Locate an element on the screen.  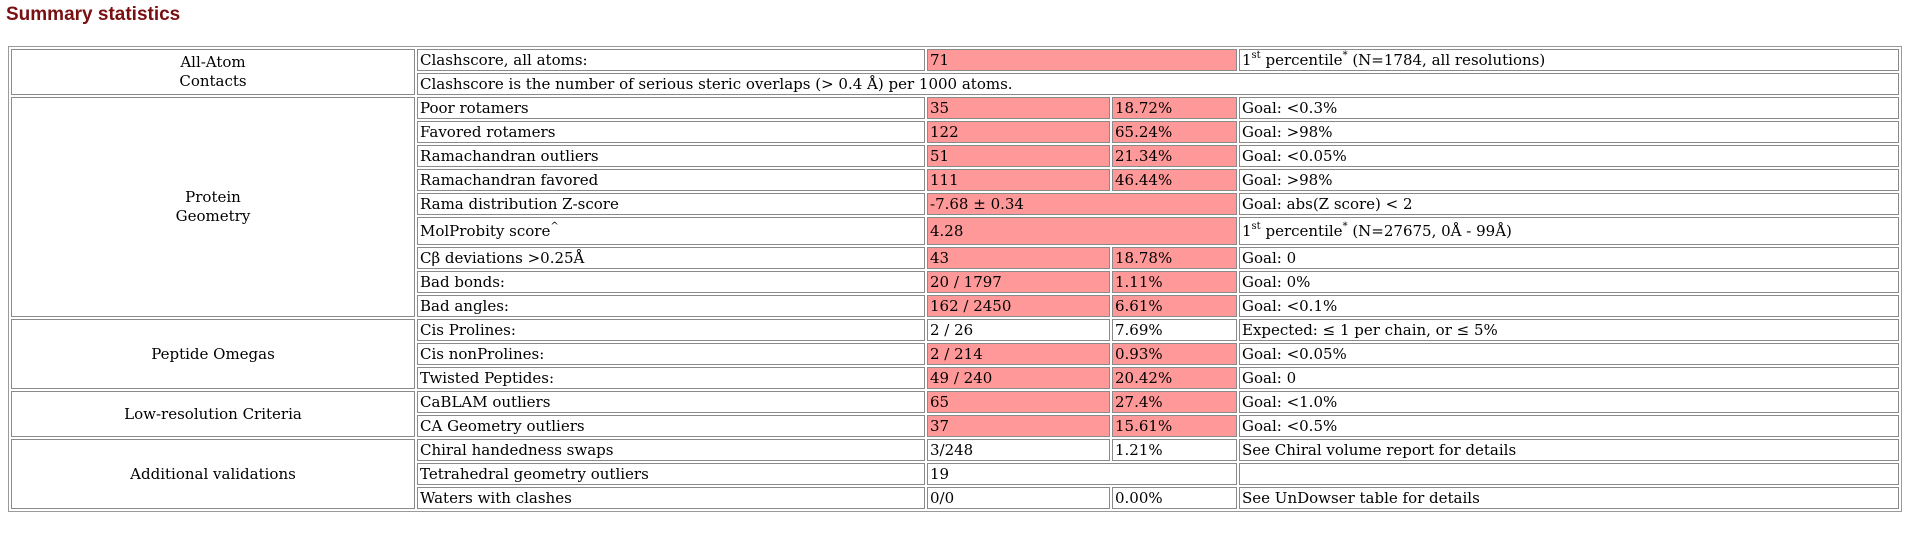
twisted-peptides-goal: Goal: 0 is located at coordinates (1569, 378).